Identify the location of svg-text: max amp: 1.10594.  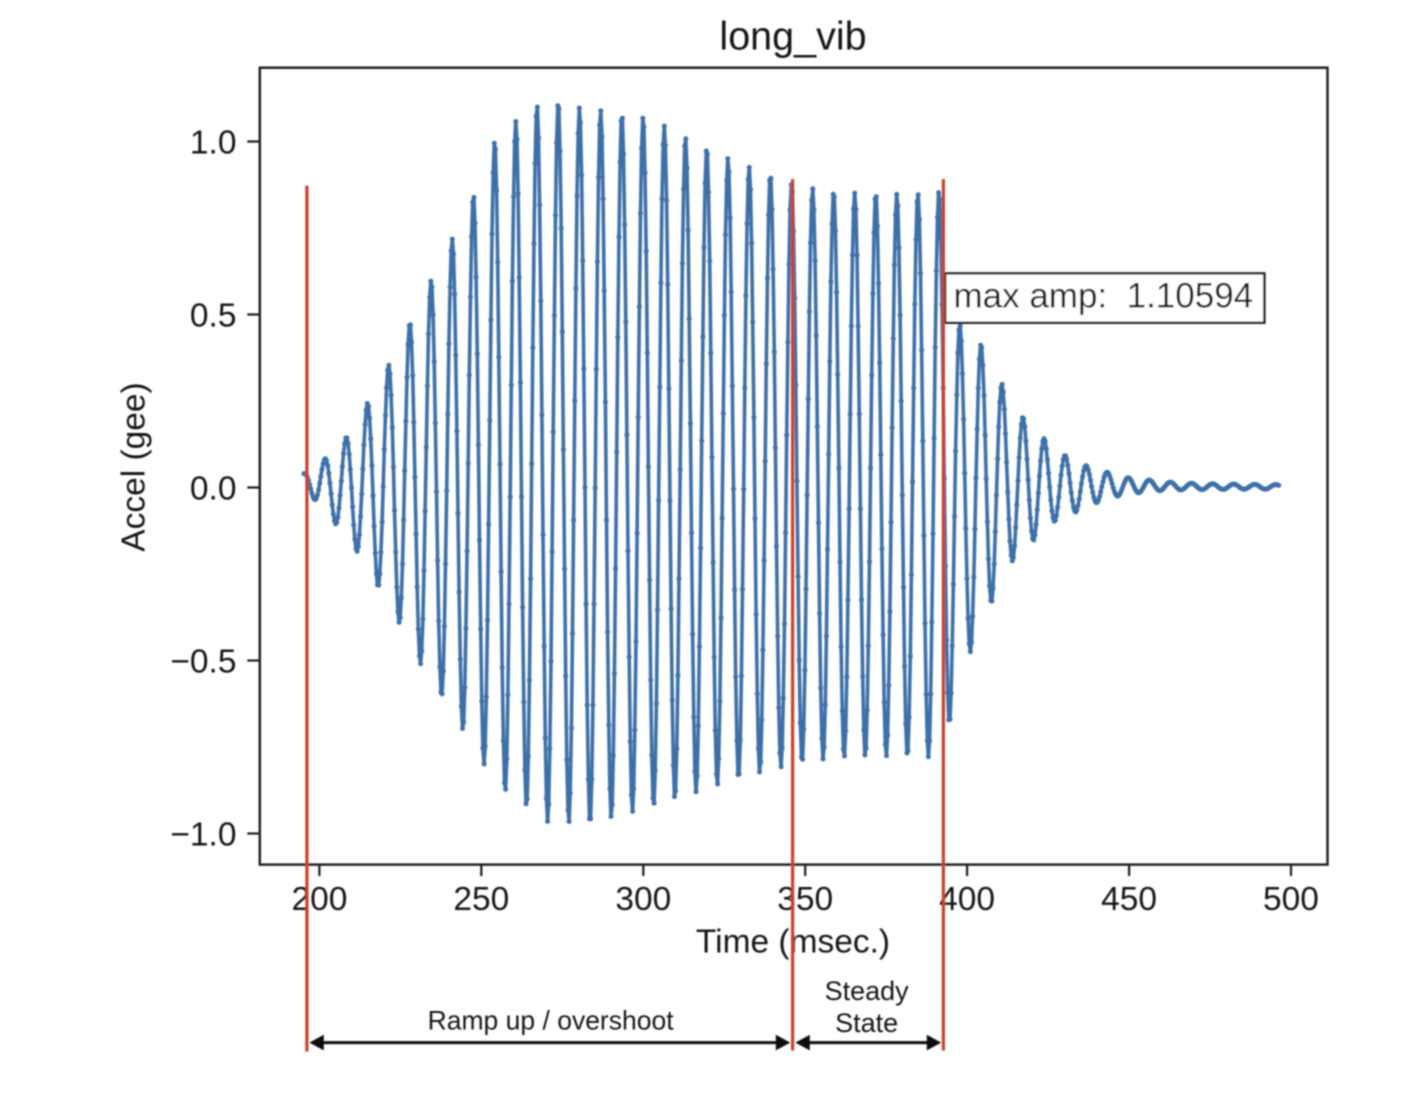
(1104, 296).